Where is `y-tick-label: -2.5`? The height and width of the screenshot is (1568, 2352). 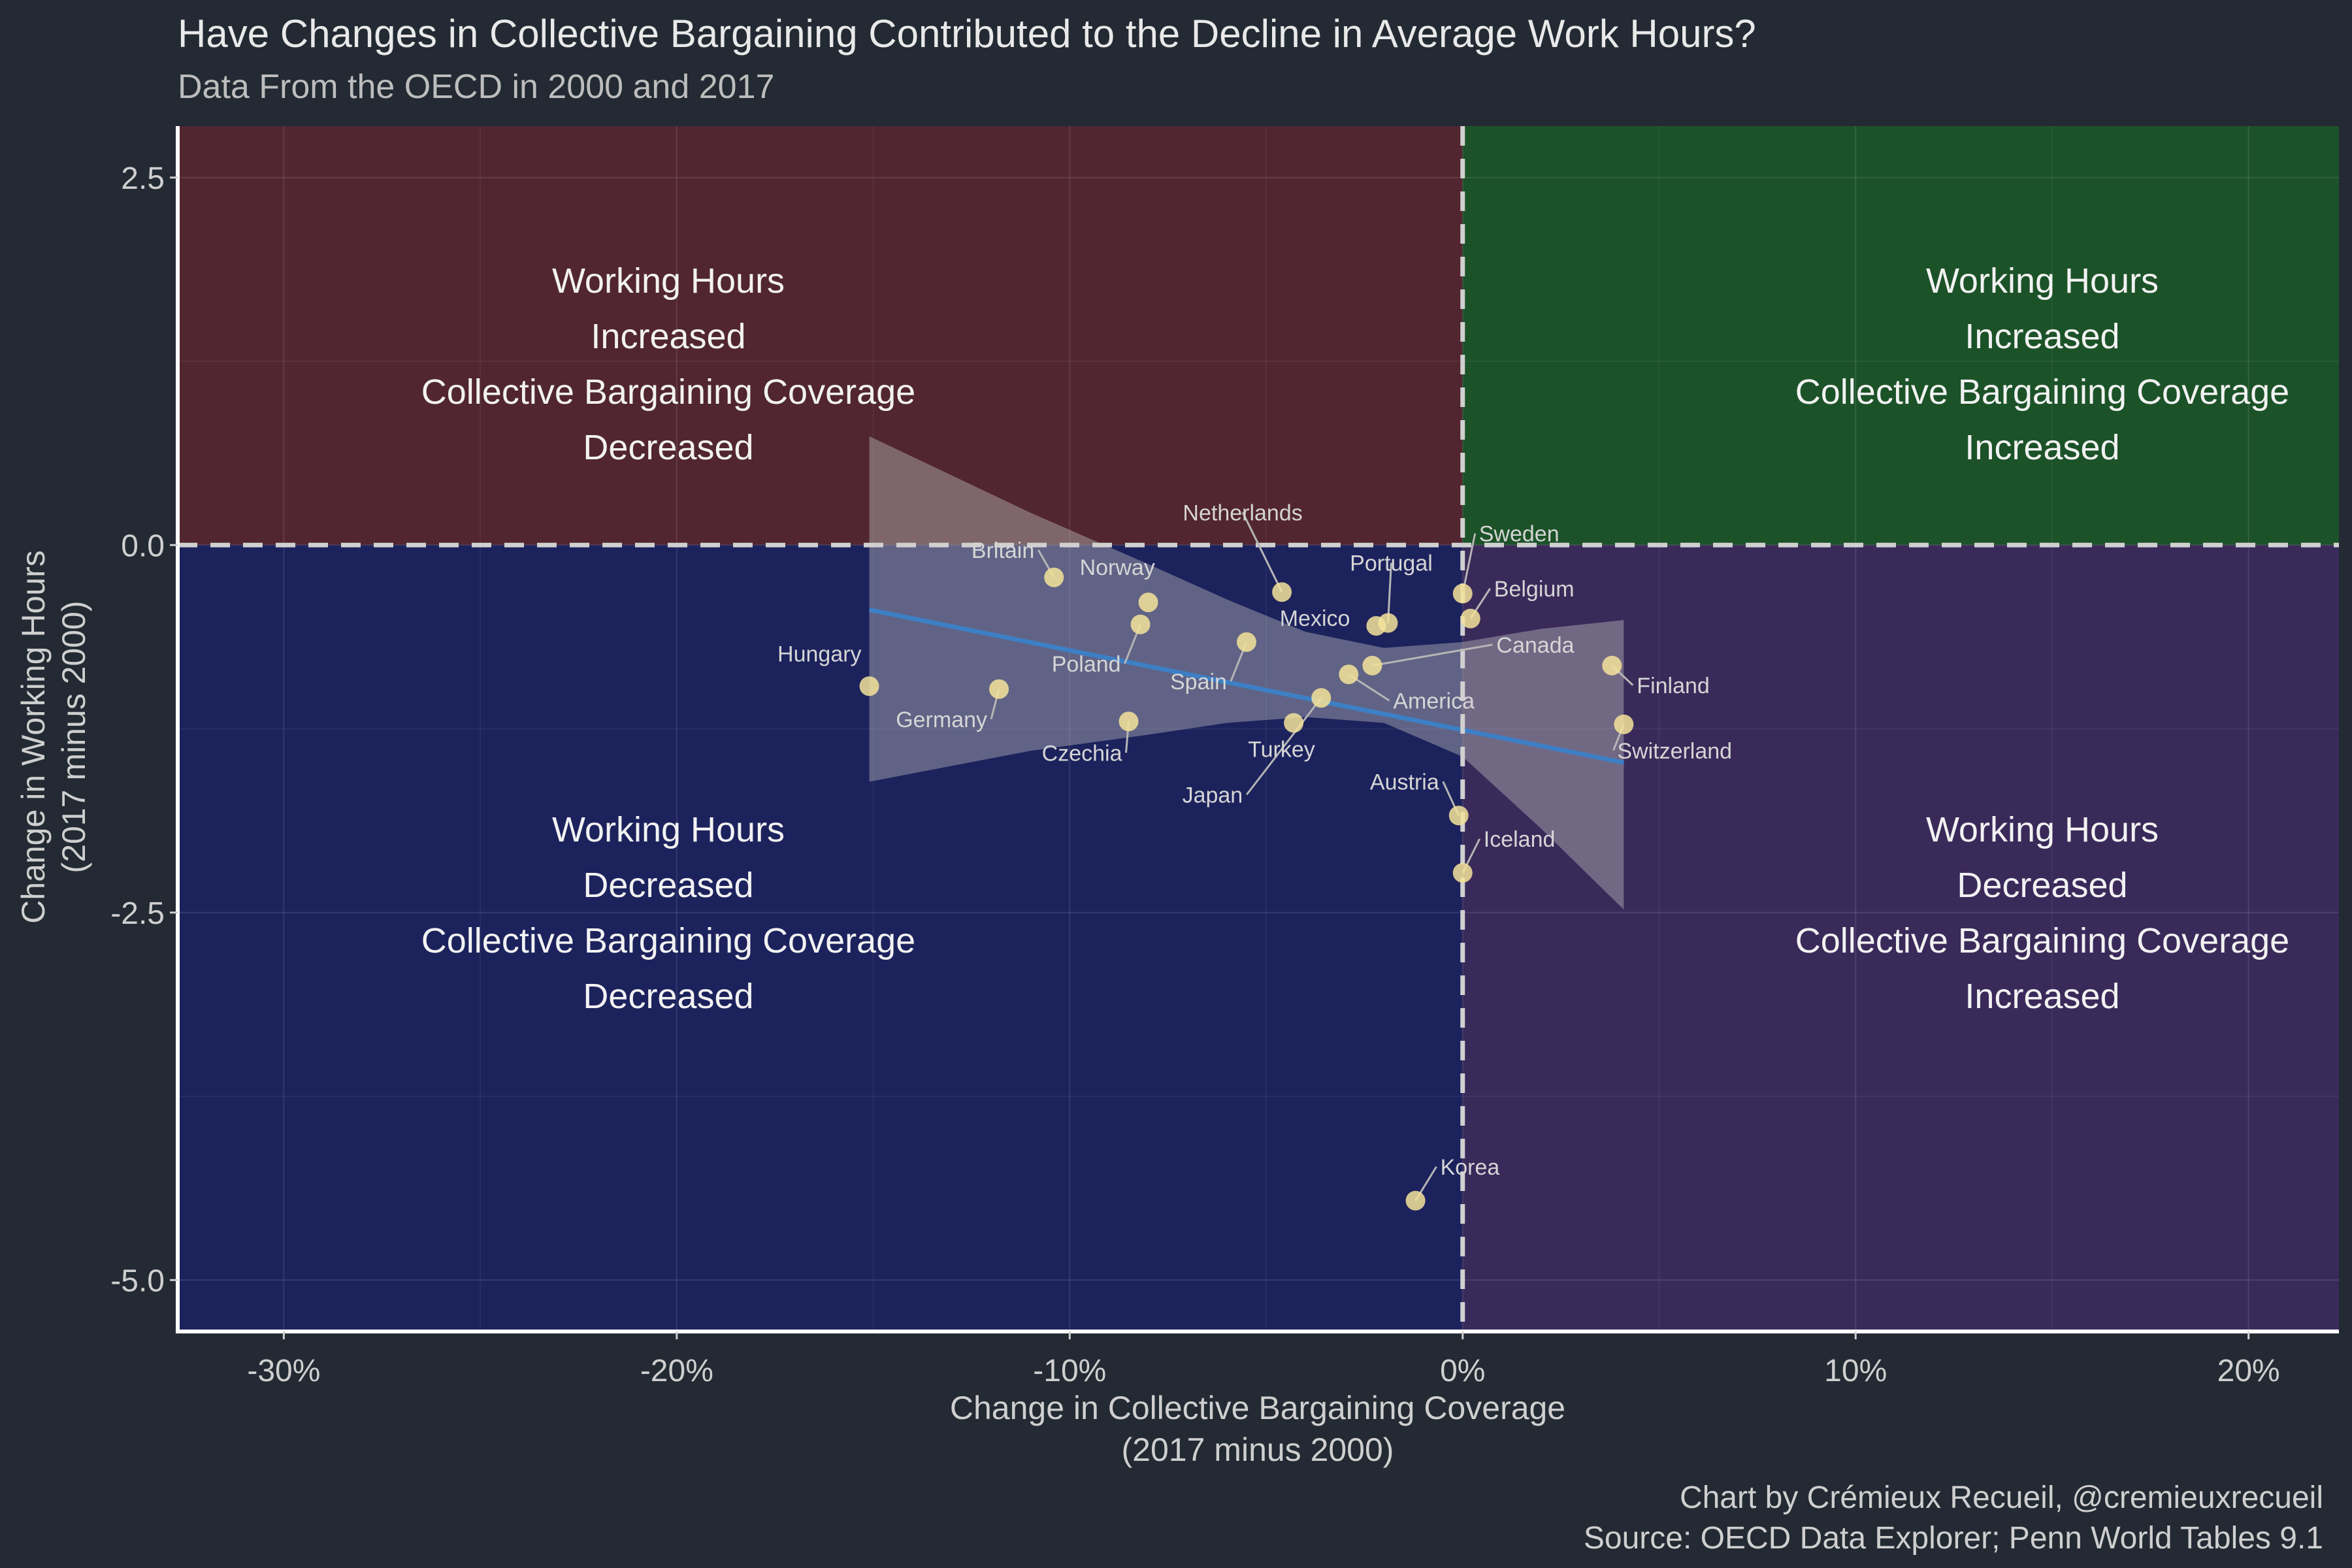
y-tick-label: -2.5 is located at coordinates (137, 913).